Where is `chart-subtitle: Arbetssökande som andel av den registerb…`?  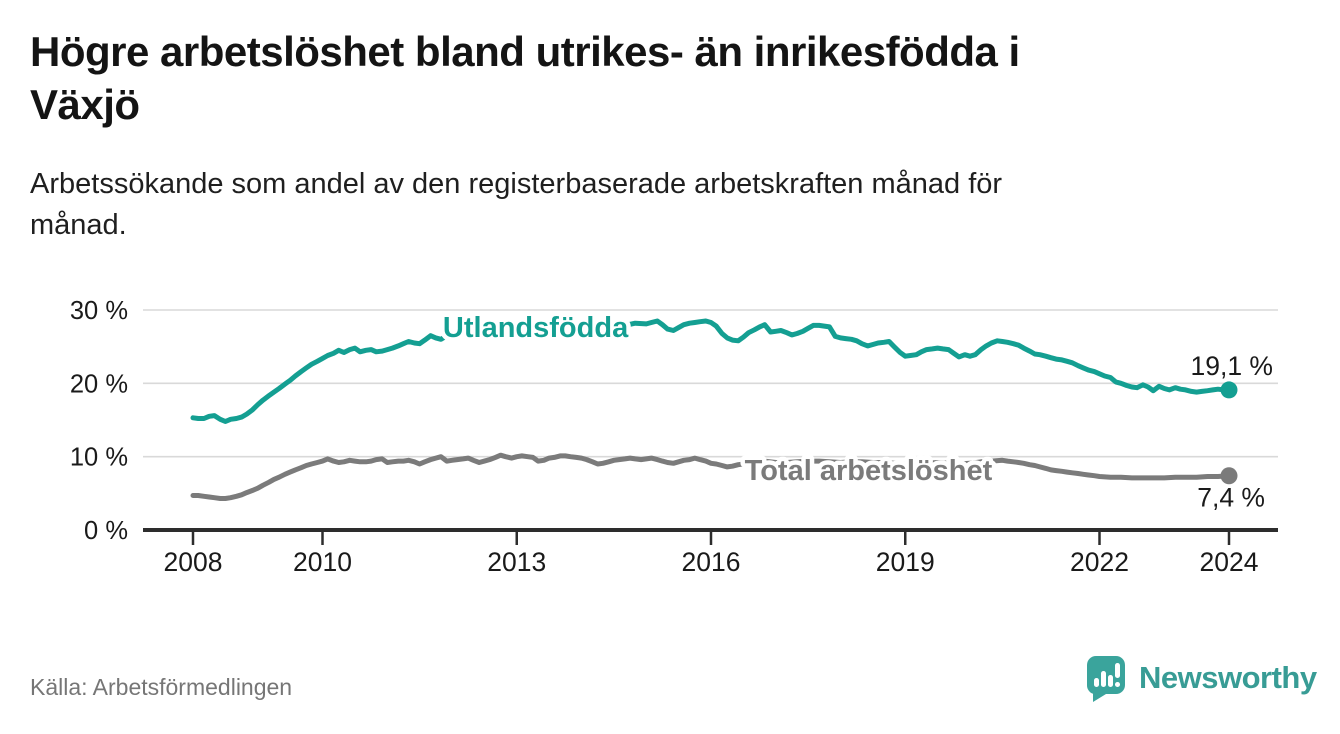 chart-subtitle: Arbetssökande som andel av den registerb… is located at coordinates (655, 204).